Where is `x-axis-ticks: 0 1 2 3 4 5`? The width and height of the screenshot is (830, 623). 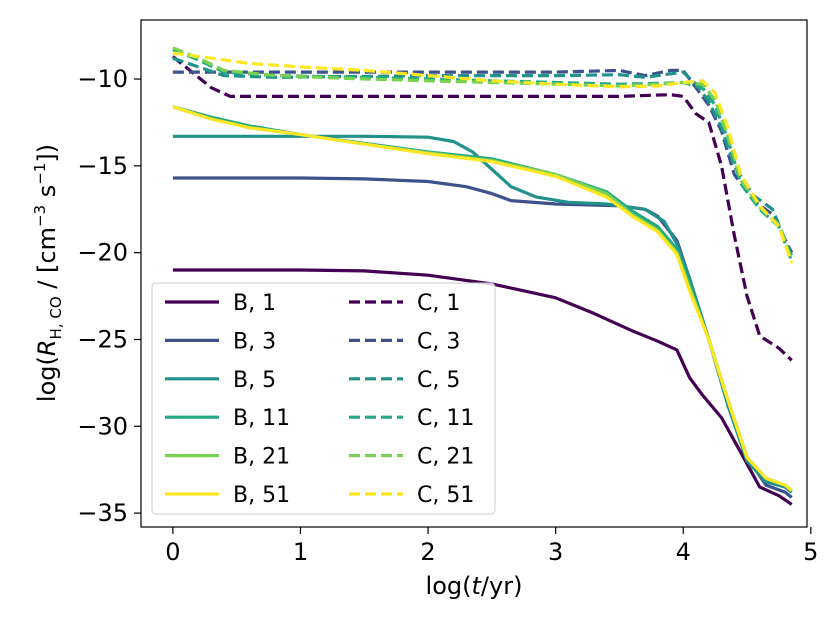
x-axis-ticks: 0 1 2 3 4 5 is located at coordinates (491, 546).